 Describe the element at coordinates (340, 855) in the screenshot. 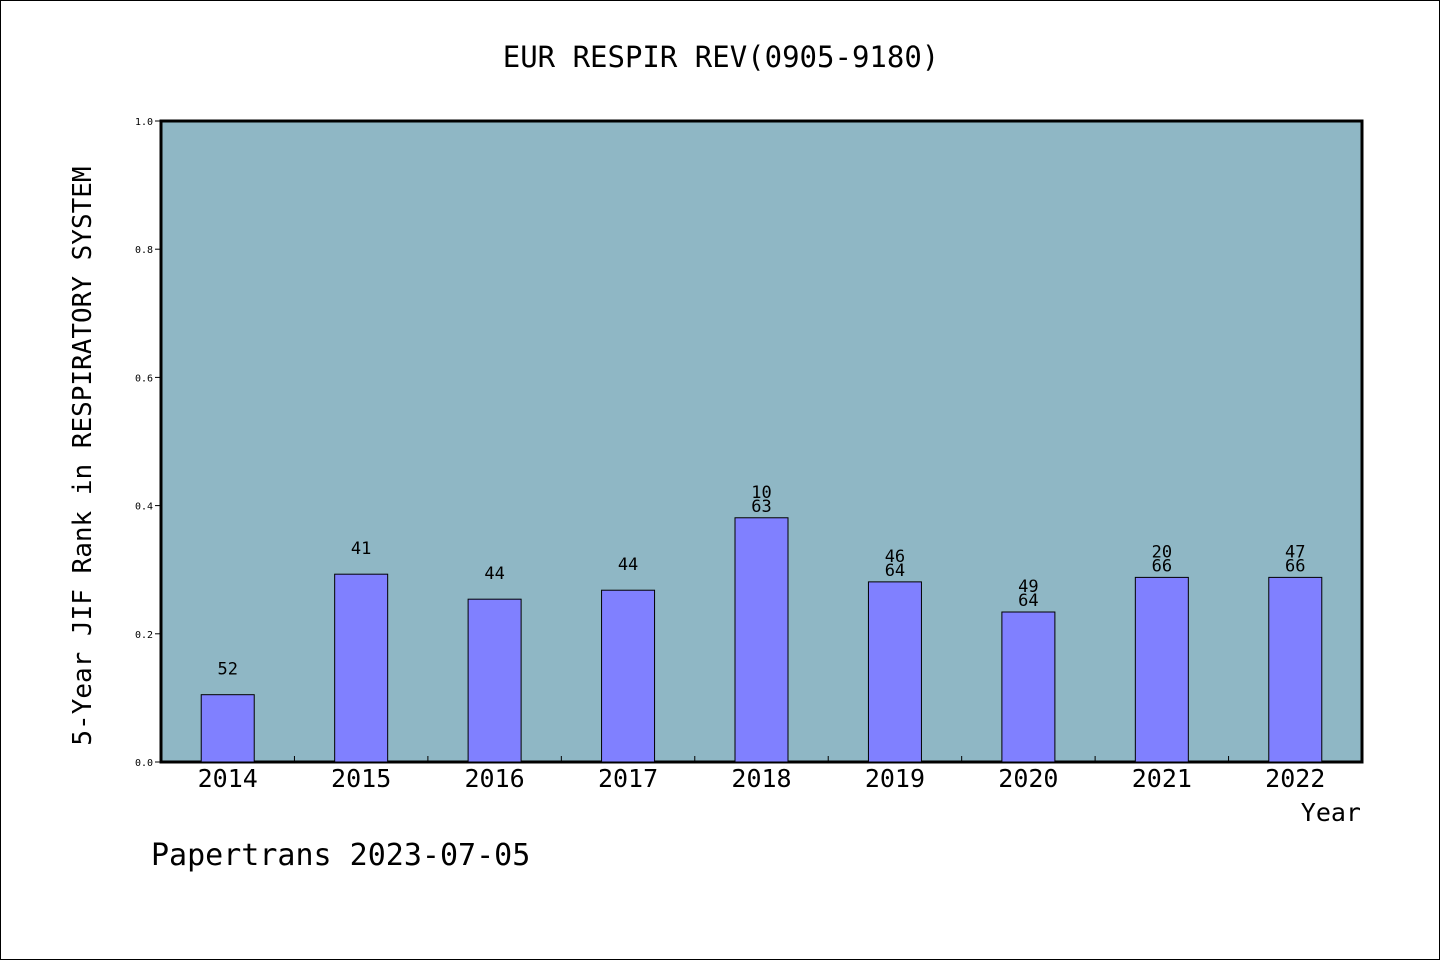

I see `footer-credit: Papertrans 2023-07-05` at that location.